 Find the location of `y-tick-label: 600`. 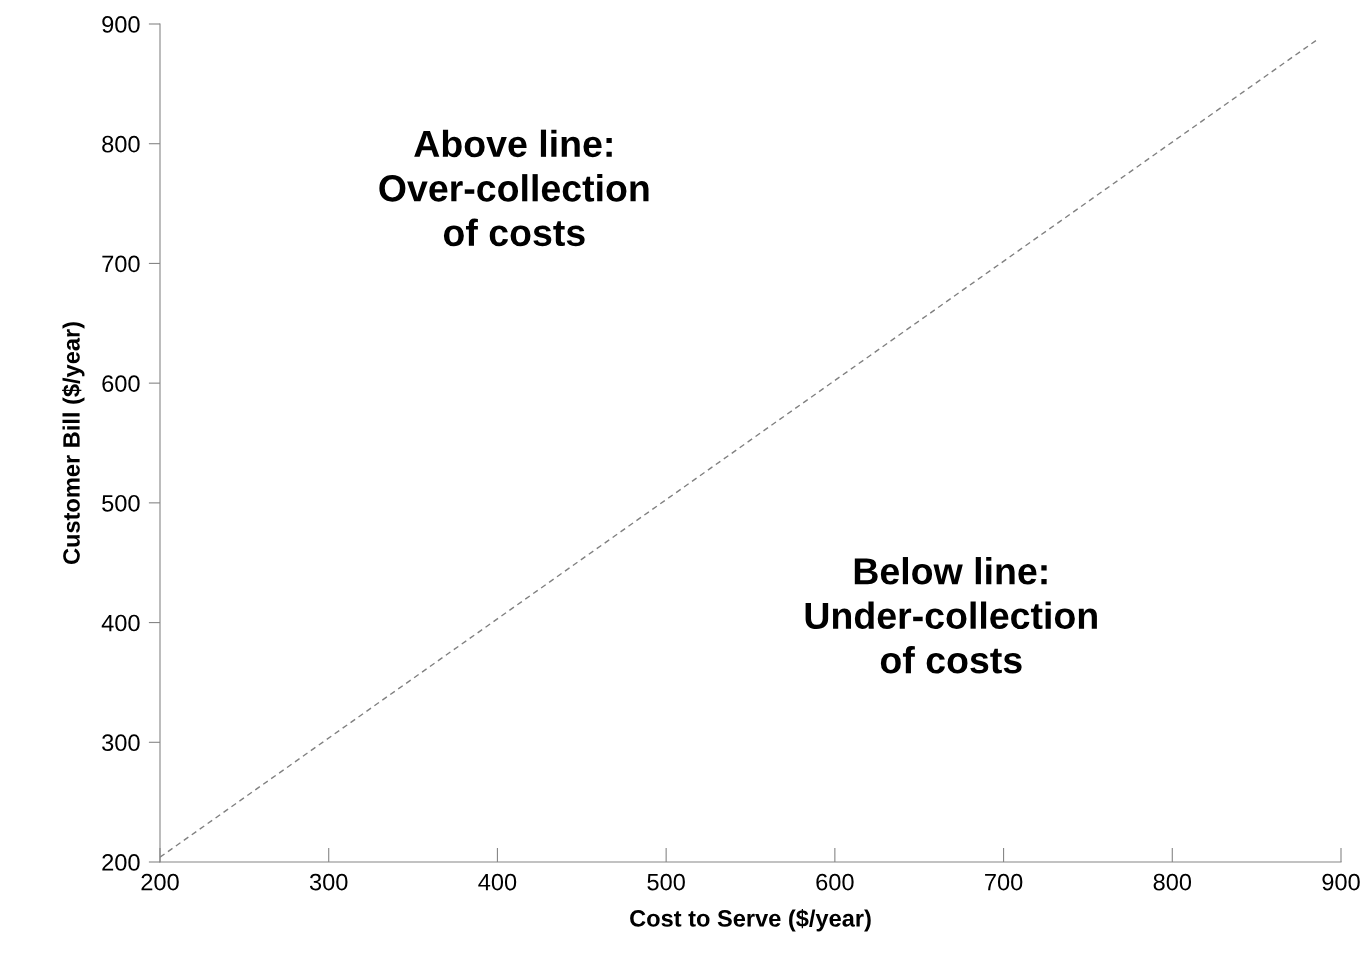

y-tick-label: 600 is located at coordinates (121, 383).